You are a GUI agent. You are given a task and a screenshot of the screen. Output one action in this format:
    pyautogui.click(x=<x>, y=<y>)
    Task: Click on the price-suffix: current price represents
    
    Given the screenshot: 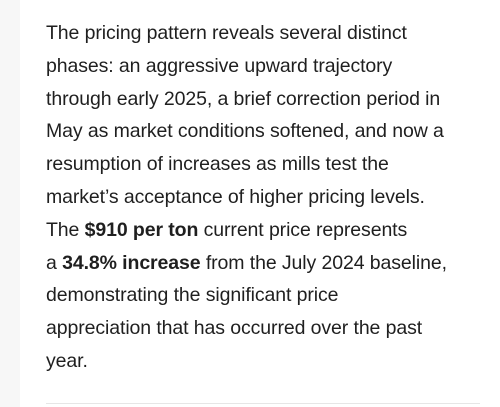 What is the action you would take?
    pyautogui.click(x=303, y=229)
    